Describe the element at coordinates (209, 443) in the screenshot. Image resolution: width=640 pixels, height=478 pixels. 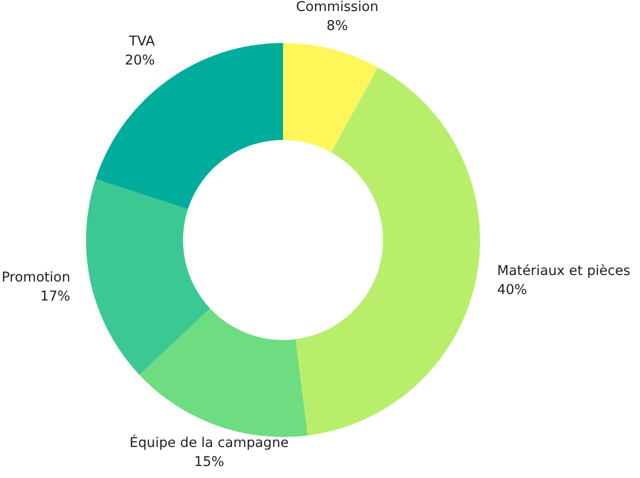
I see `slice-label: Équipe de la campagne` at that location.